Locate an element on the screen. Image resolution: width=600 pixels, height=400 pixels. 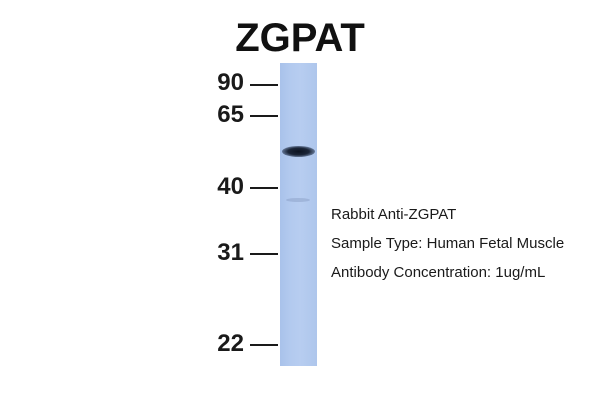
protein-band is located at coordinates (298, 151).